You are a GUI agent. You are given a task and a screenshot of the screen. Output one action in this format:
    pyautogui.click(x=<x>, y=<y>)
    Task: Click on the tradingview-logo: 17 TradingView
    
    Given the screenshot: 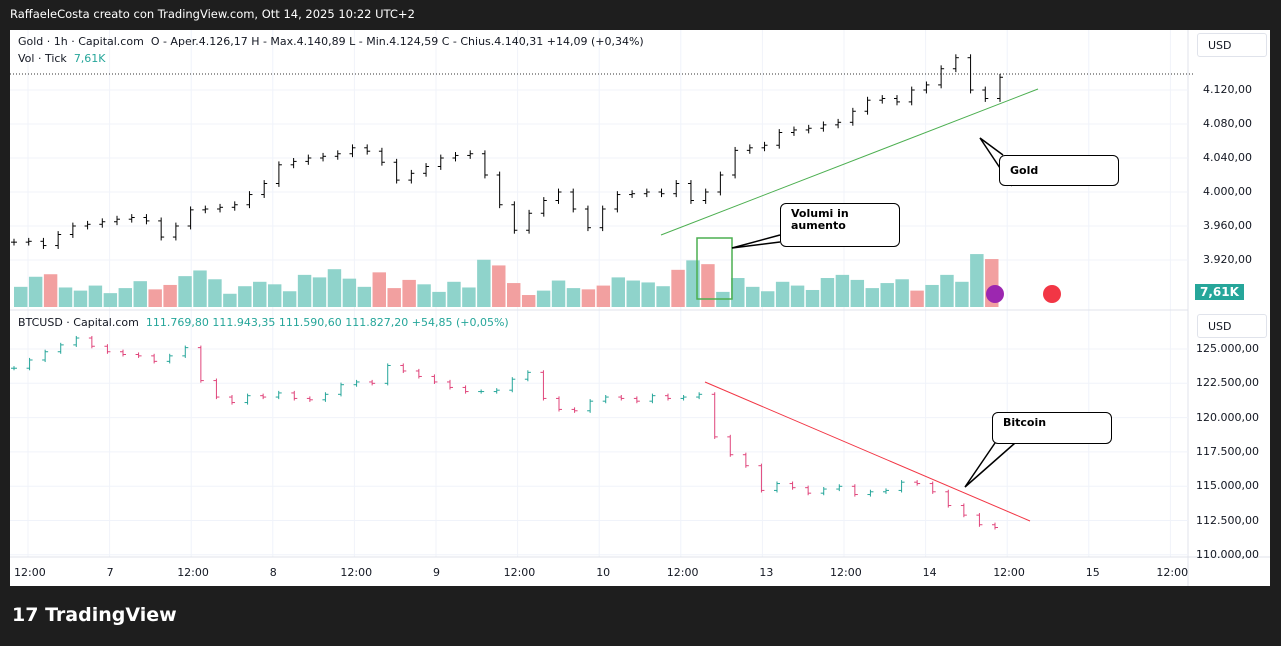 What is the action you would take?
    pyautogui.click(x=94, y=615)
    